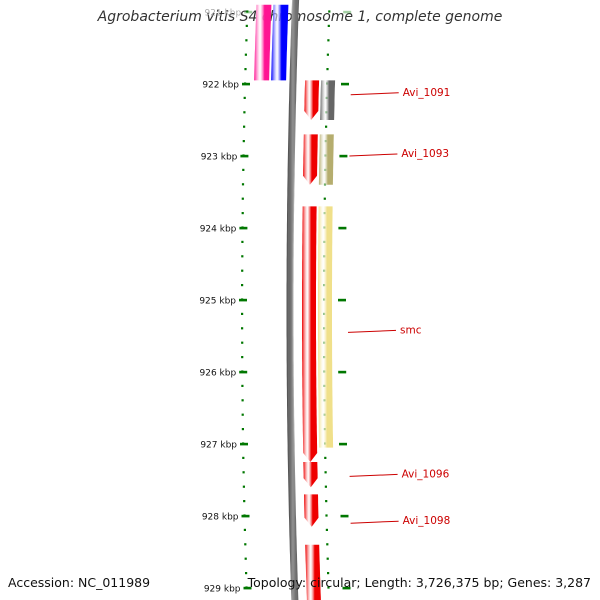  What do you see at coordinates (220, 86) in the screenshot?
I see `ruler-tick-label: 922 kbp` at bounding box center [220, 86].